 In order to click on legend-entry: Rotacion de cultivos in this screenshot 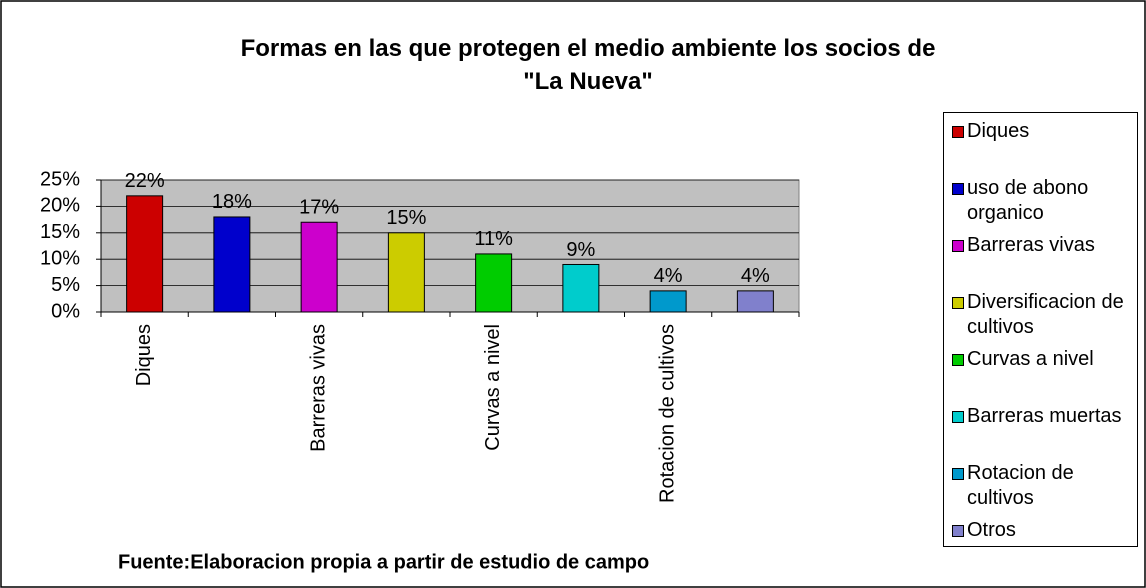, I will do `click(1042, 489)`.